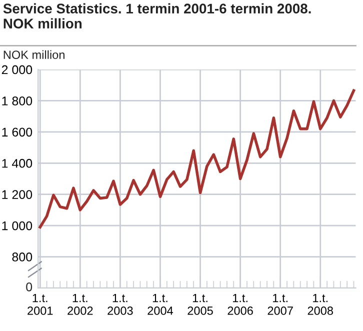  Describe the element at coordinates (157, 15) in the screenshot. I see `chart-title: Service Statistics. 1 termin 2001-6 termin 2008. NOK million` at that location.